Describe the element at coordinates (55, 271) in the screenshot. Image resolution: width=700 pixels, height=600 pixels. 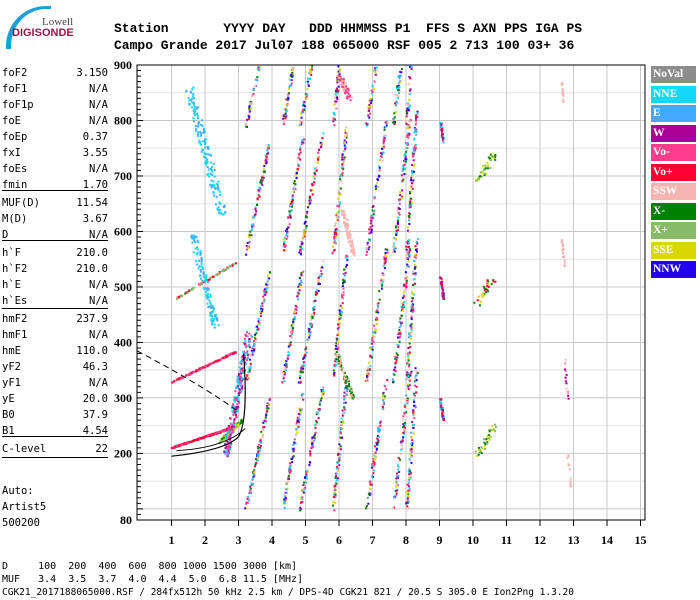
I see `param-hf2: h`F2 210.0` at that location.